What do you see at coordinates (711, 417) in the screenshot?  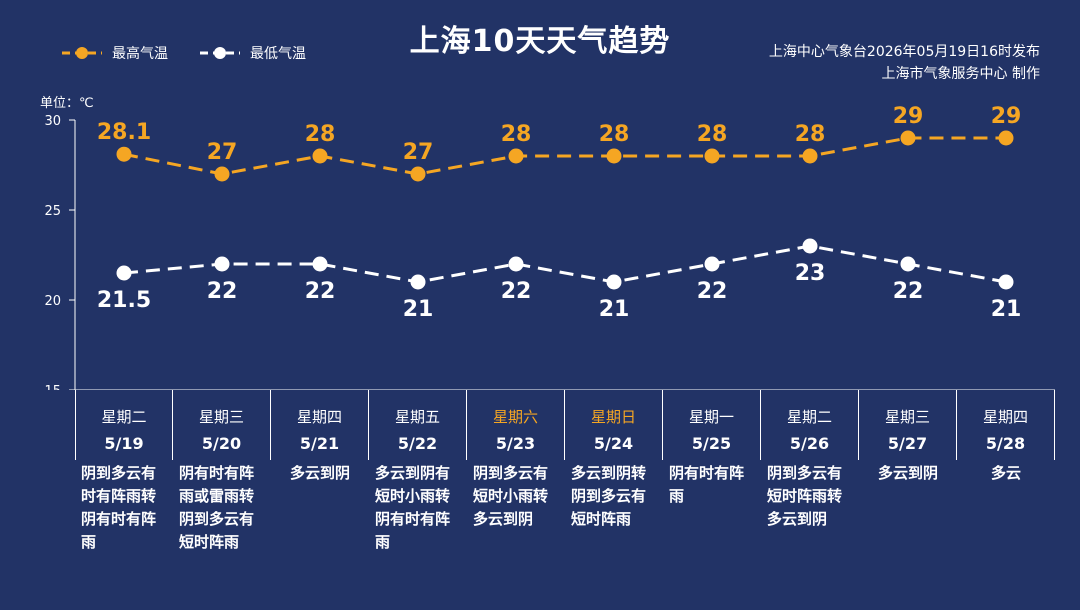 I see `weekday-label: 星期一` at bounding box center [711, 417].